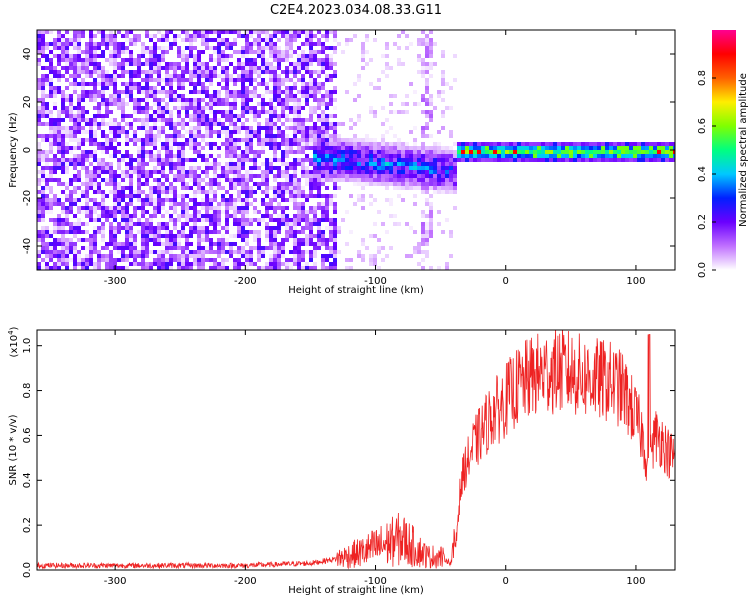 The height and width of the screenshot is (600, 750). Describe the element at coordinates (231, 156) in the screenshot. I see `spectrogram-cell-2069` at that location.